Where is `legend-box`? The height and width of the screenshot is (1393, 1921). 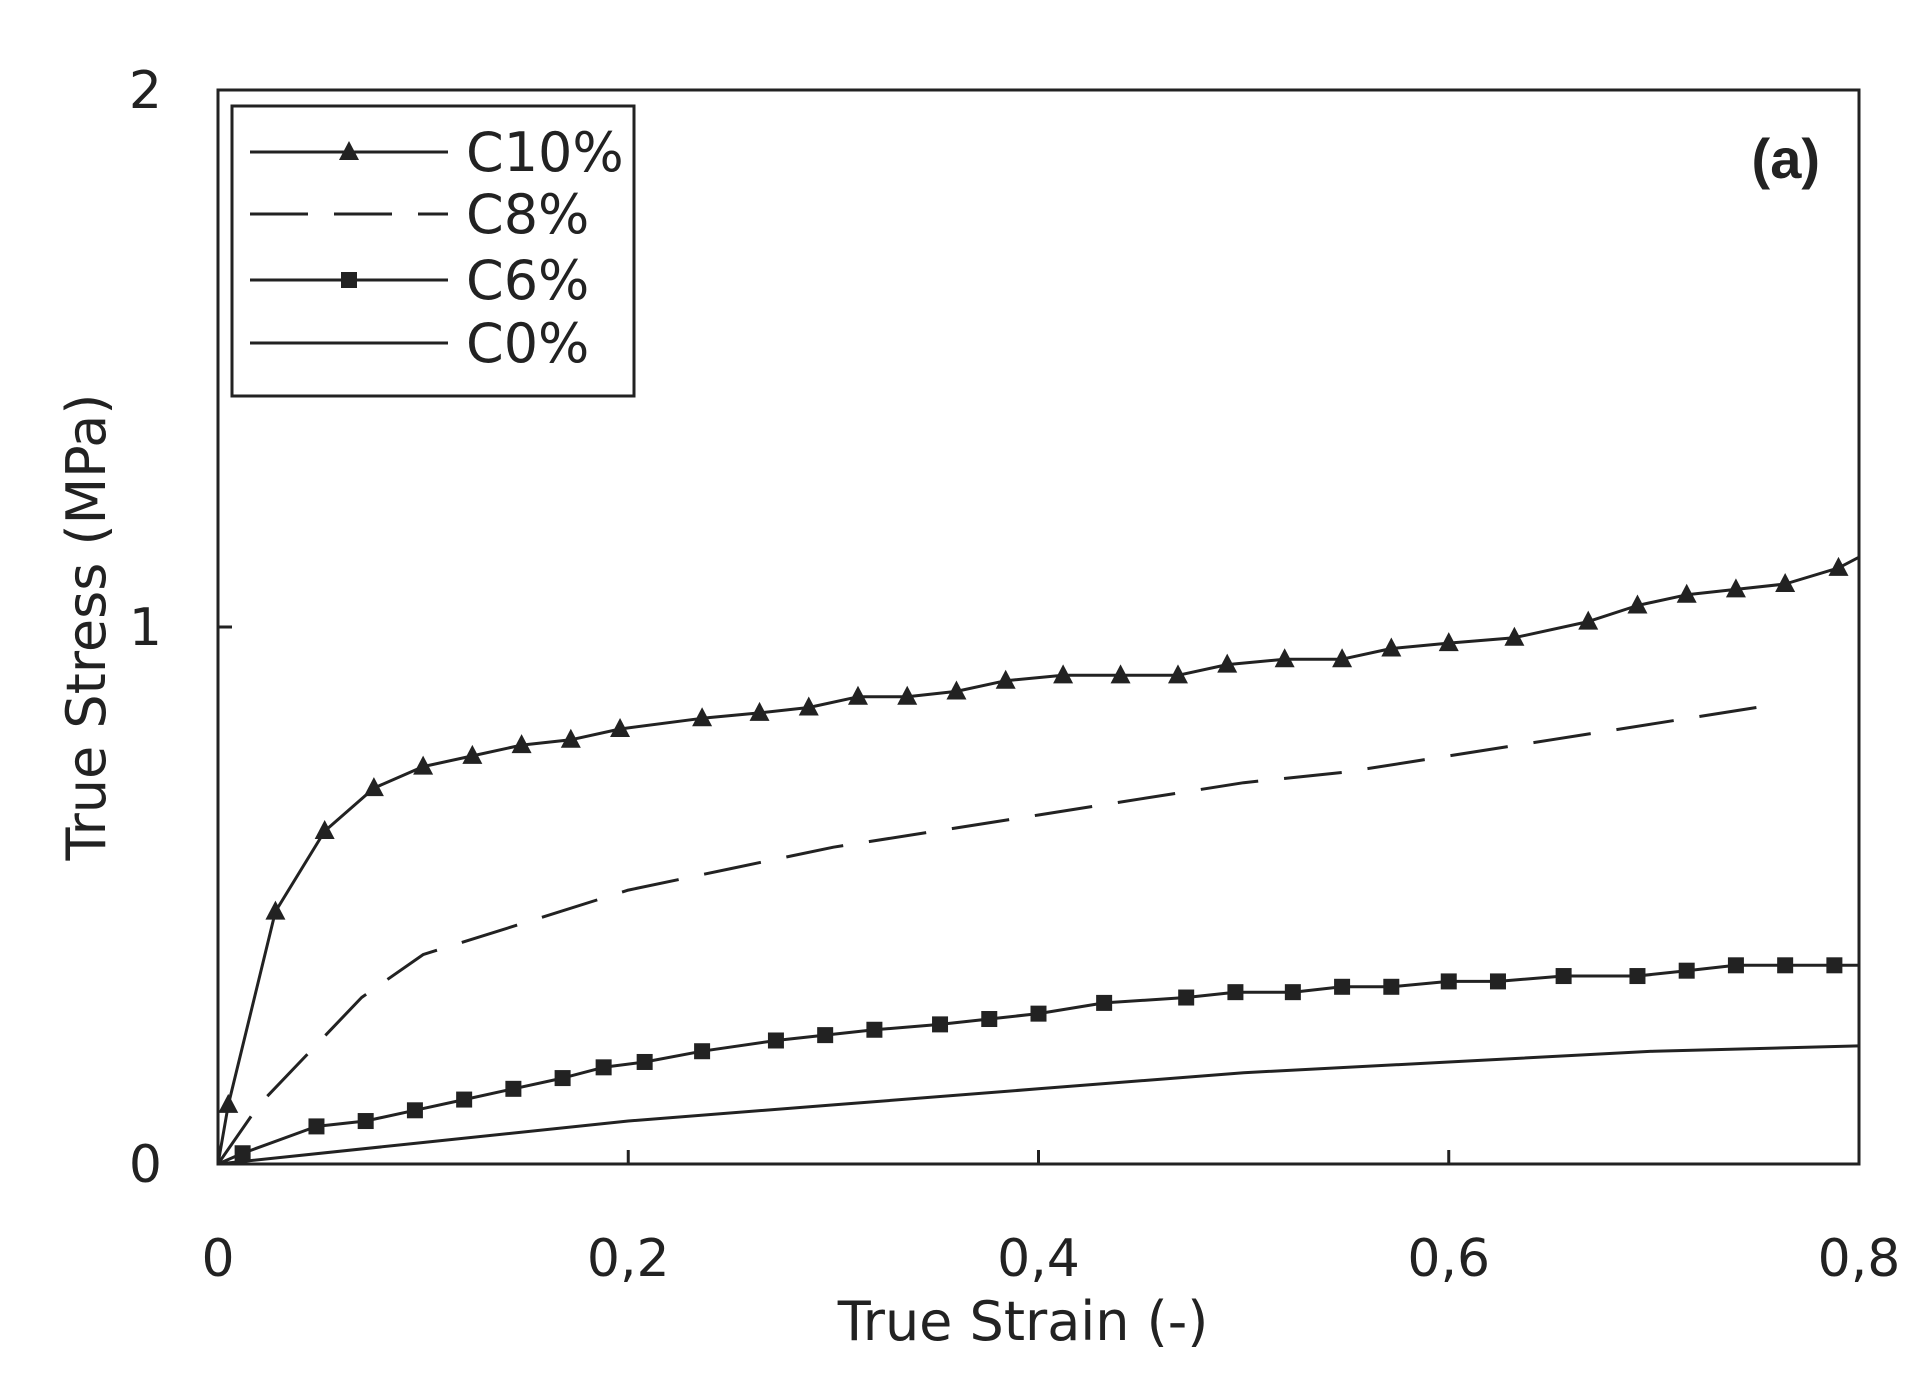 legend-box is located at coordinates (433, 251).